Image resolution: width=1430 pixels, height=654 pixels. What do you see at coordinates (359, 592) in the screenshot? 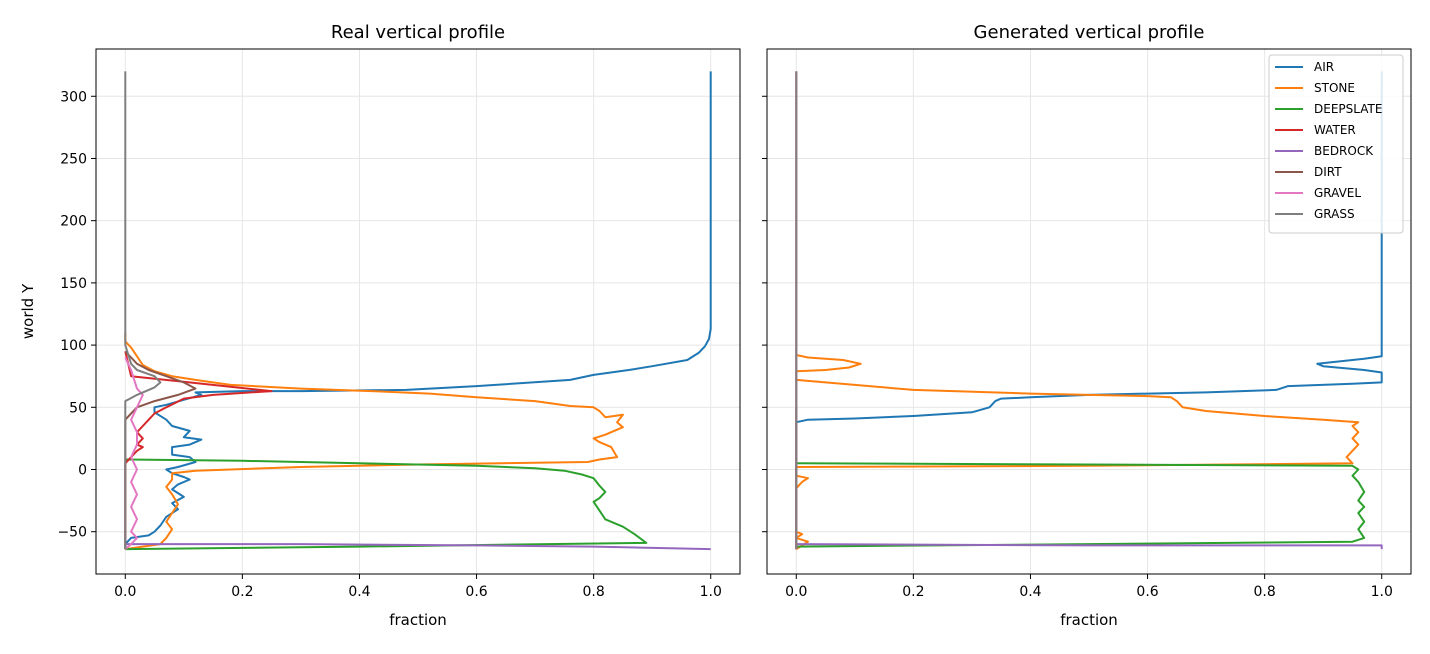
I see `real-x-tick-label: 0.4` at bounding box center [359, 592].